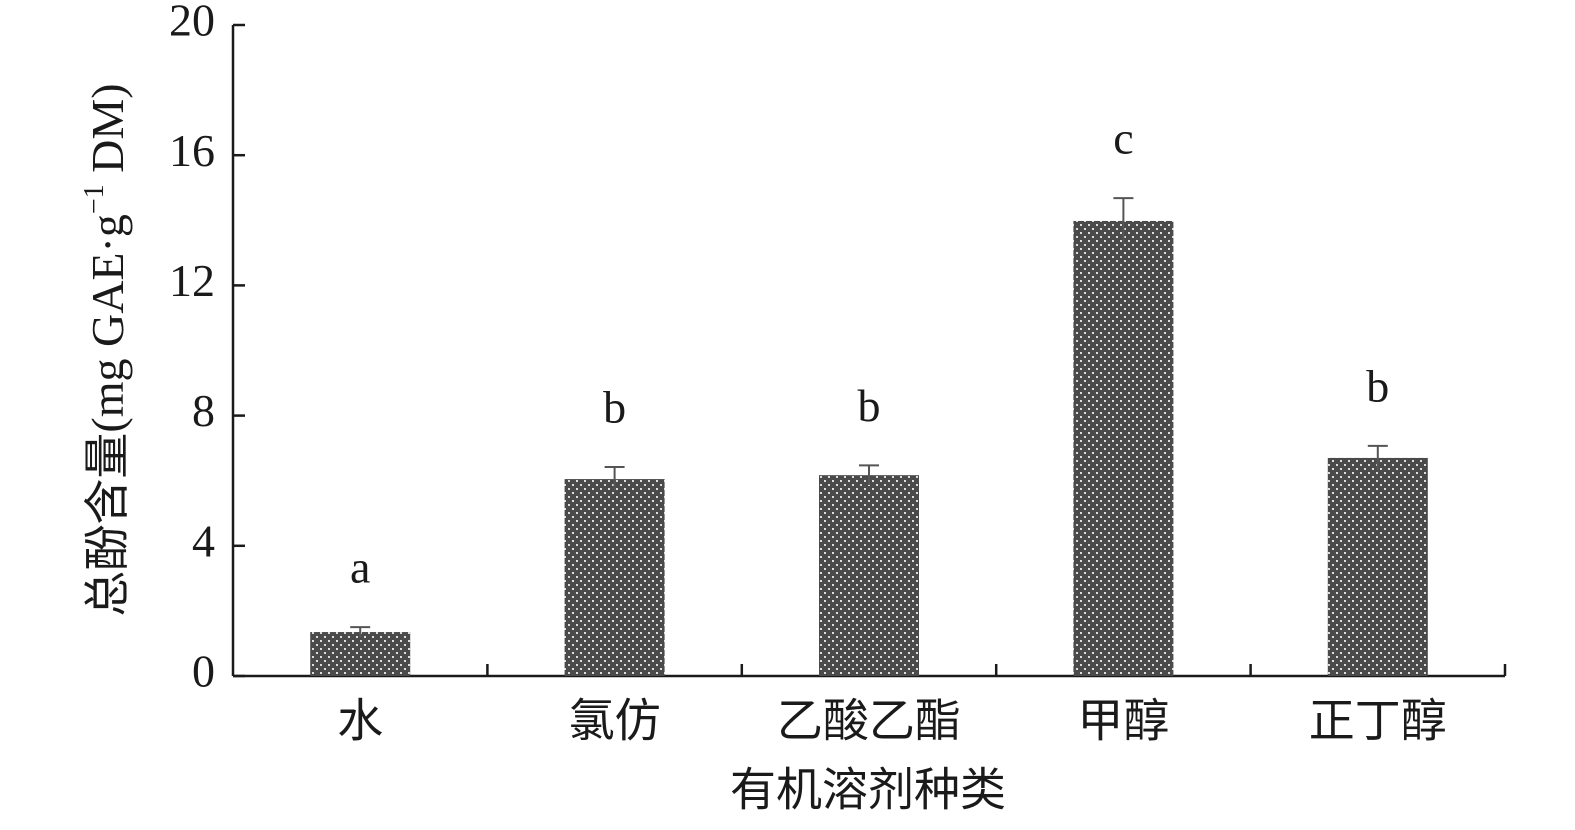 This screenshot has width=1575, height=830. Describe the element at coordinates (203, 671) in the screenshot. I see `y-tick-label: 0` at that location.